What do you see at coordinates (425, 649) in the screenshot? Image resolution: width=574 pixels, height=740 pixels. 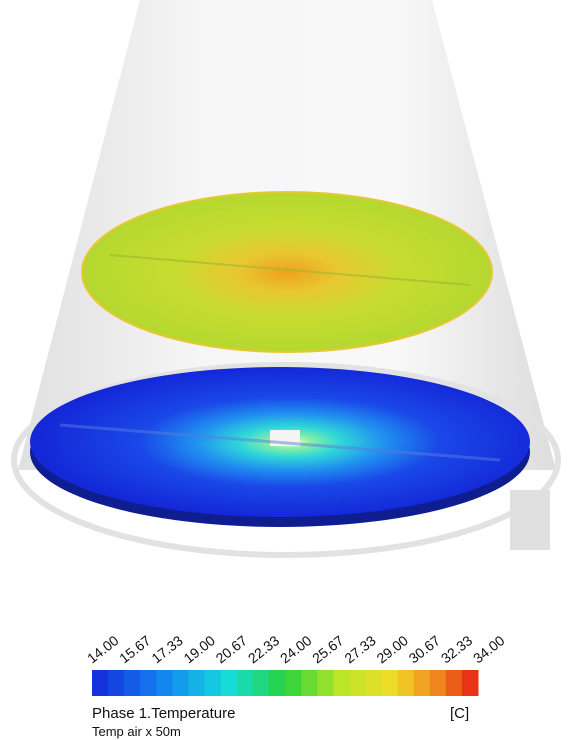 I see `tick-label: 30.67` at bounding box center [425, 649].